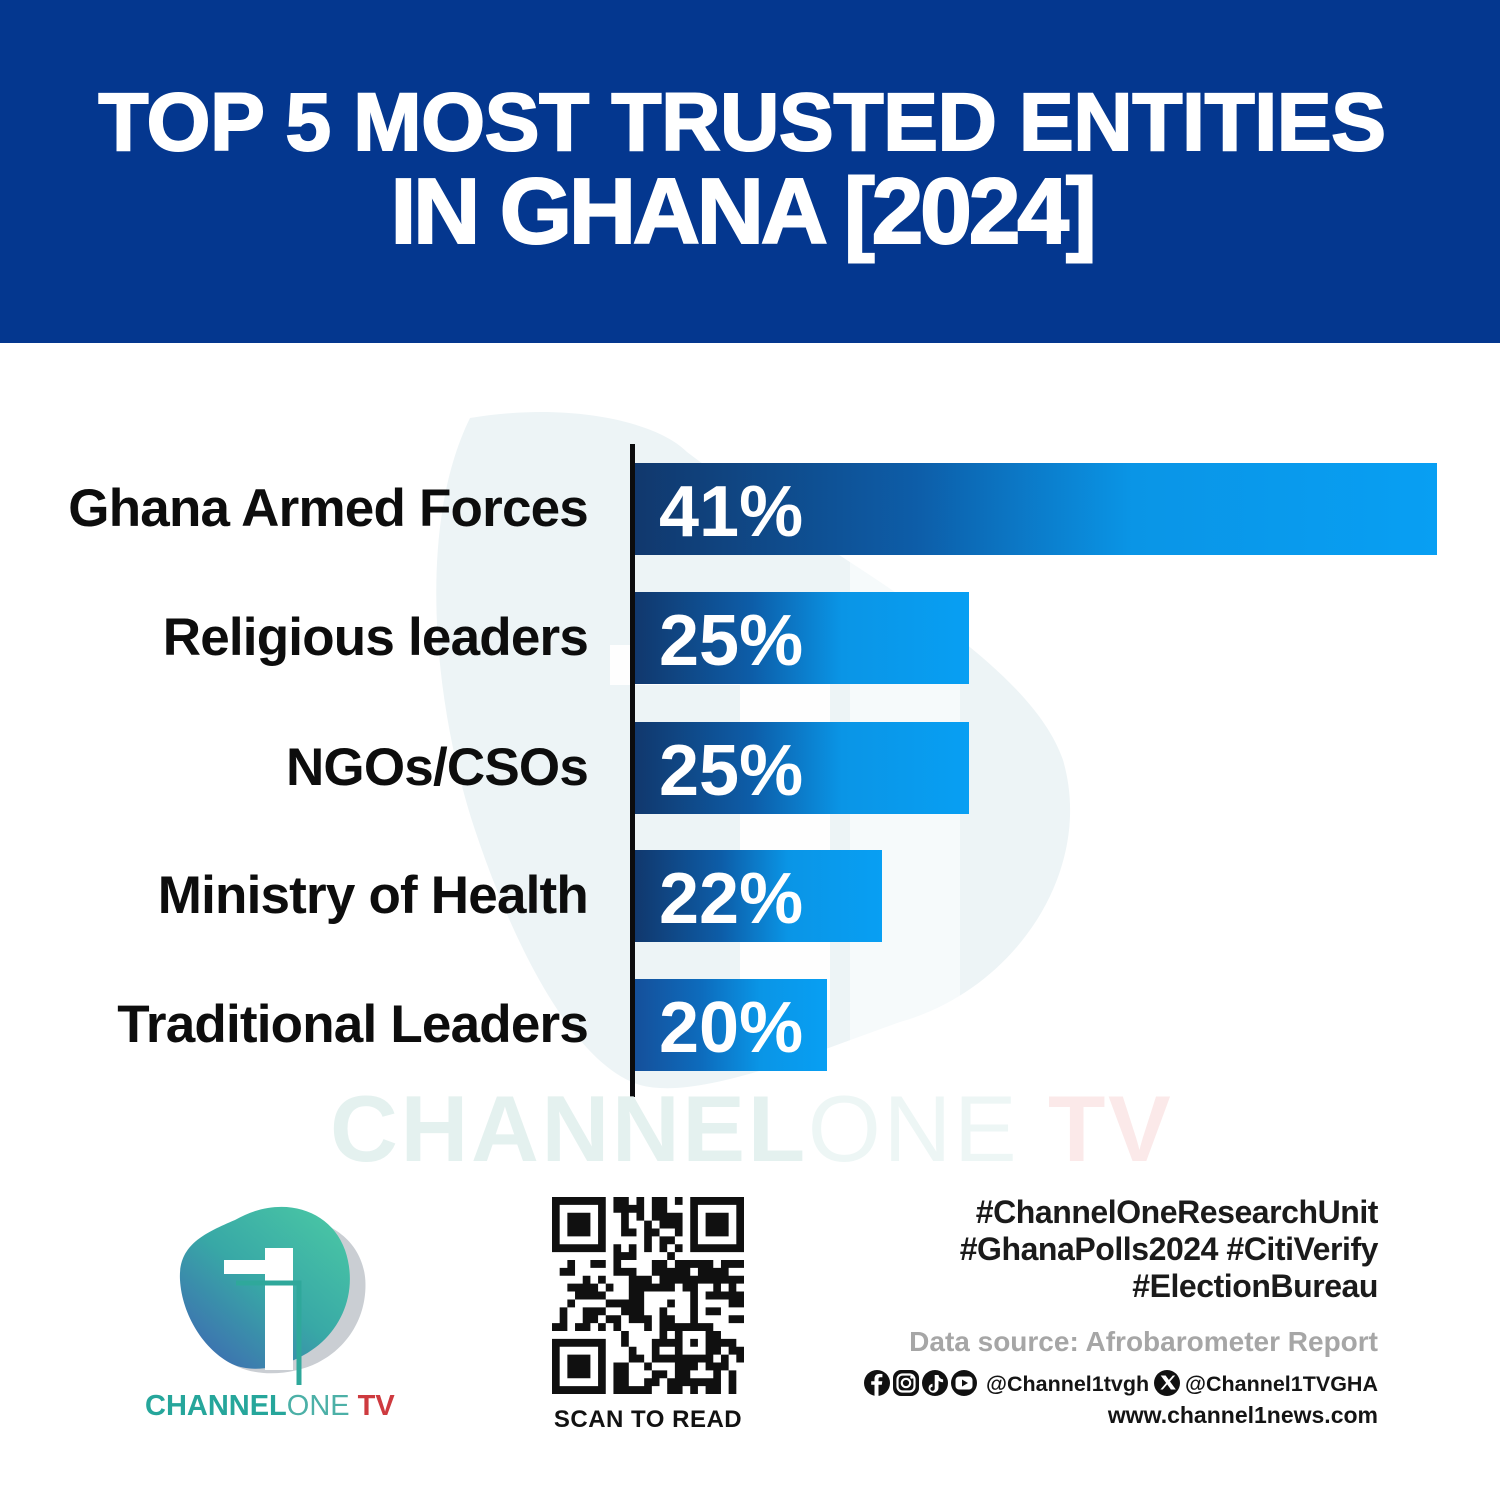 The width and height of the screenshot is (1500, 1500). What do you see at coordinates (1281, 1384) in the screenshot?
I see `svg-text: @Channel1TVGHA` at bounding box center [1281, 1384].